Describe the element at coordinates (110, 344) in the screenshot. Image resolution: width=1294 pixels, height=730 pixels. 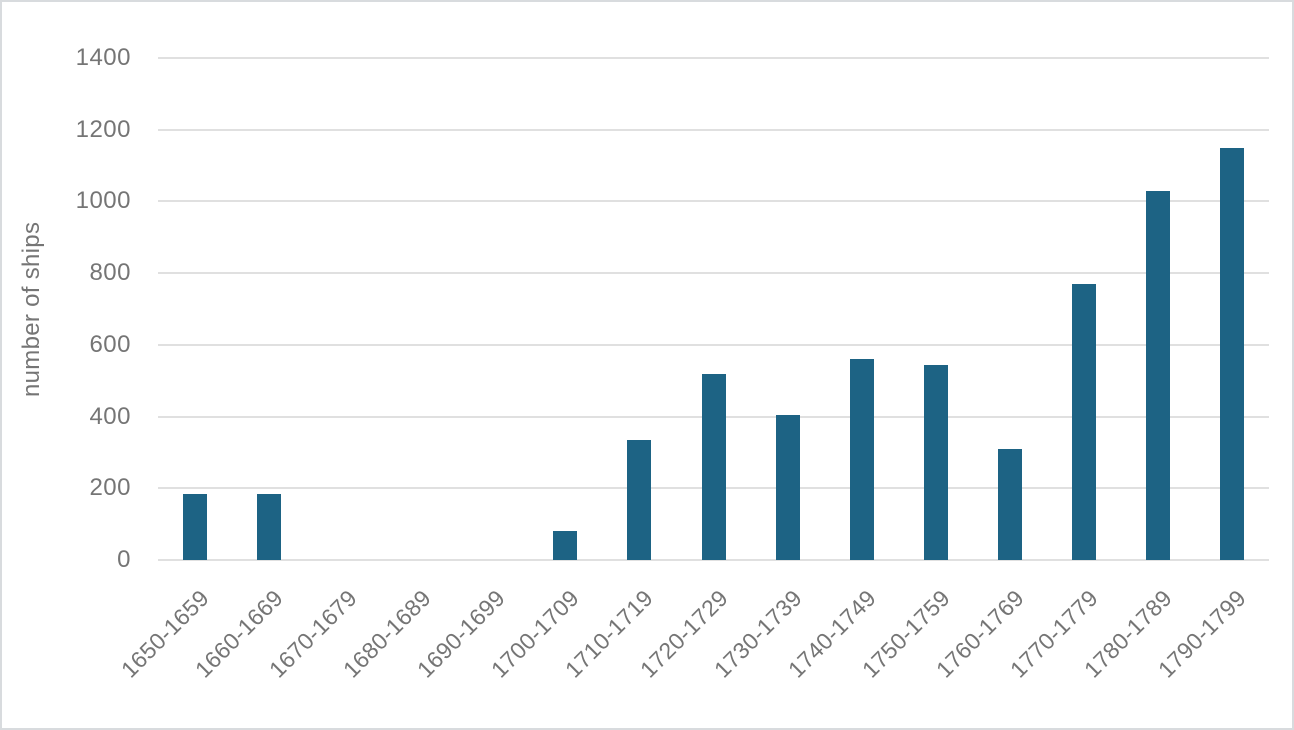
I see `y-tick-label: 600` at that location.